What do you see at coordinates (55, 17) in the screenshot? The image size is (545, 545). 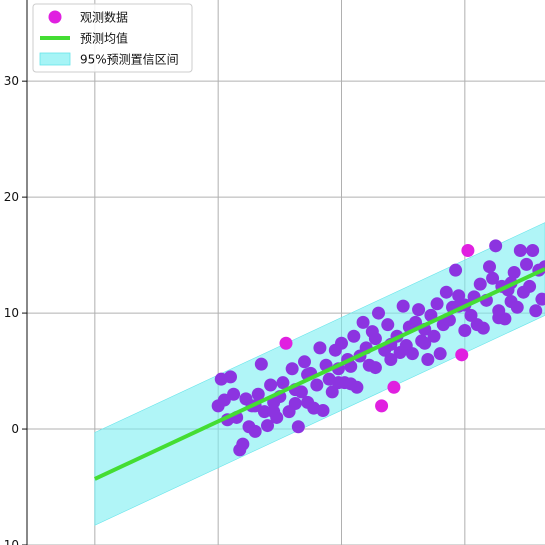 I see `legend-marker-circle` at bounding box center [55, 17].